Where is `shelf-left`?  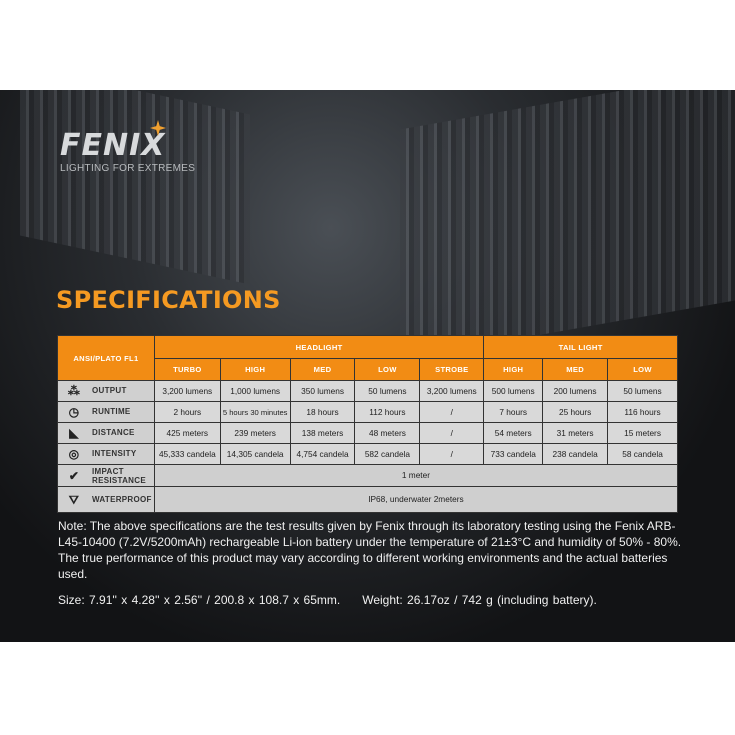 shelf-left is located at coordinates (135, 187).